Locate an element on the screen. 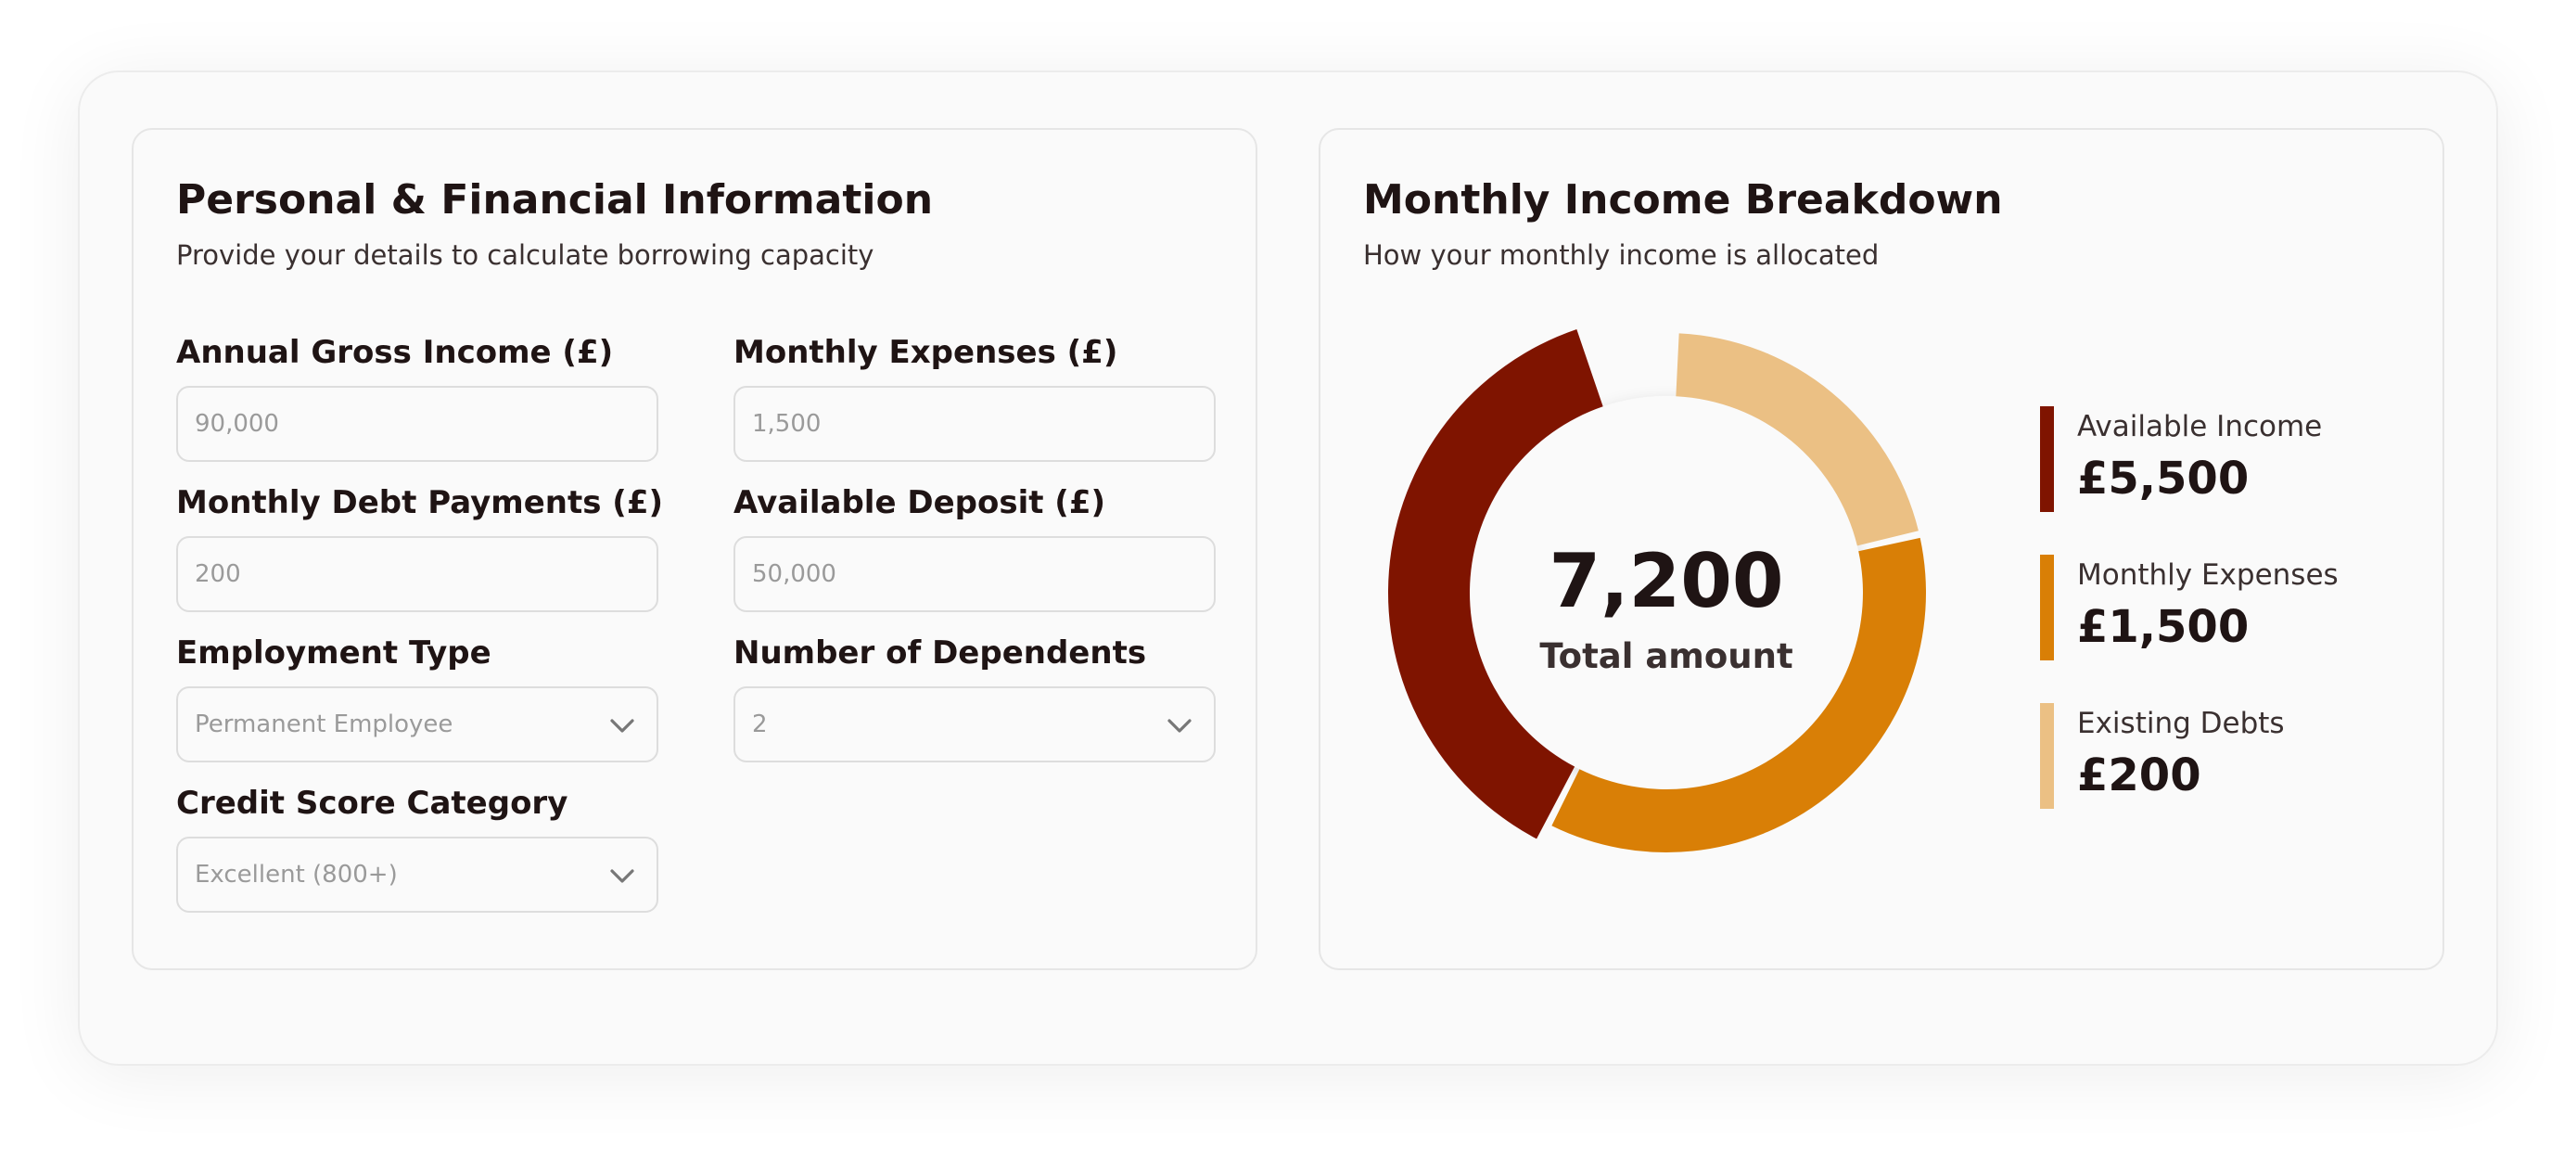 The width and height of the screenshot is (2576, 1152). income-donut-chart is located at coordinates (1657, 591).